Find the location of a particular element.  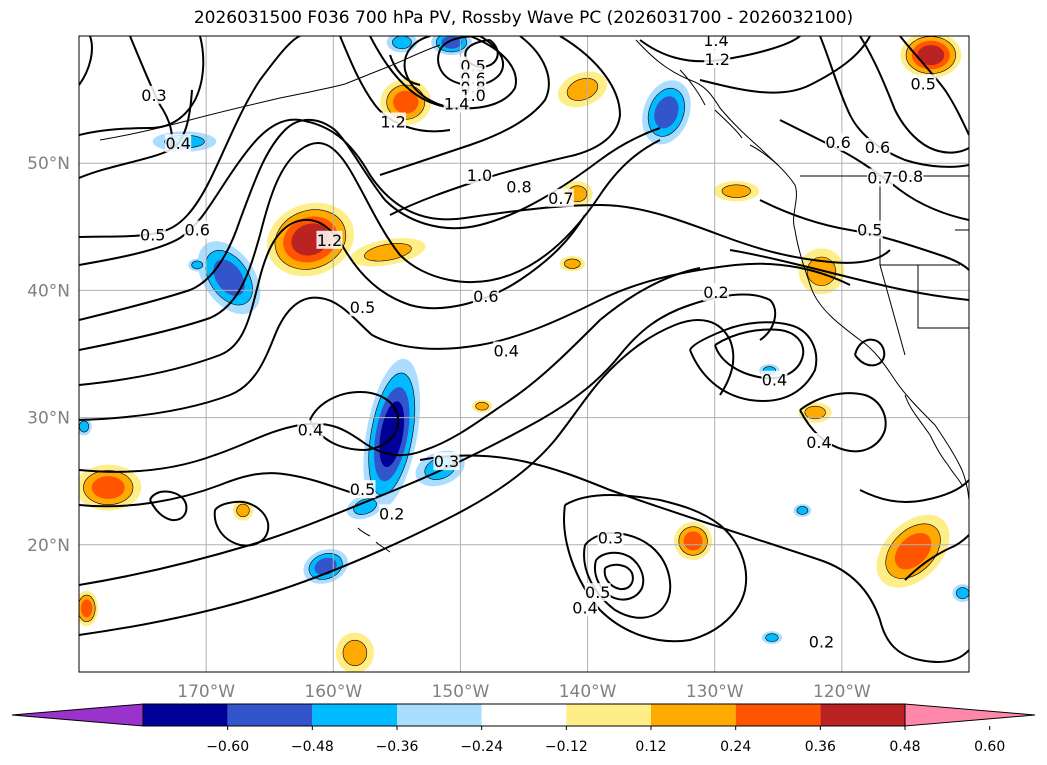

latitude-tick-label: 40°N is located at coordinates (48, 291).